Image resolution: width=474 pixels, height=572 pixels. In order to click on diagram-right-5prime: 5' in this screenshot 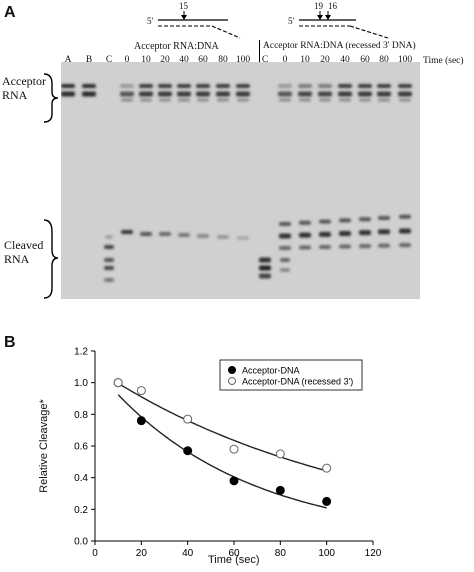, I will do `click(291, 21)`.